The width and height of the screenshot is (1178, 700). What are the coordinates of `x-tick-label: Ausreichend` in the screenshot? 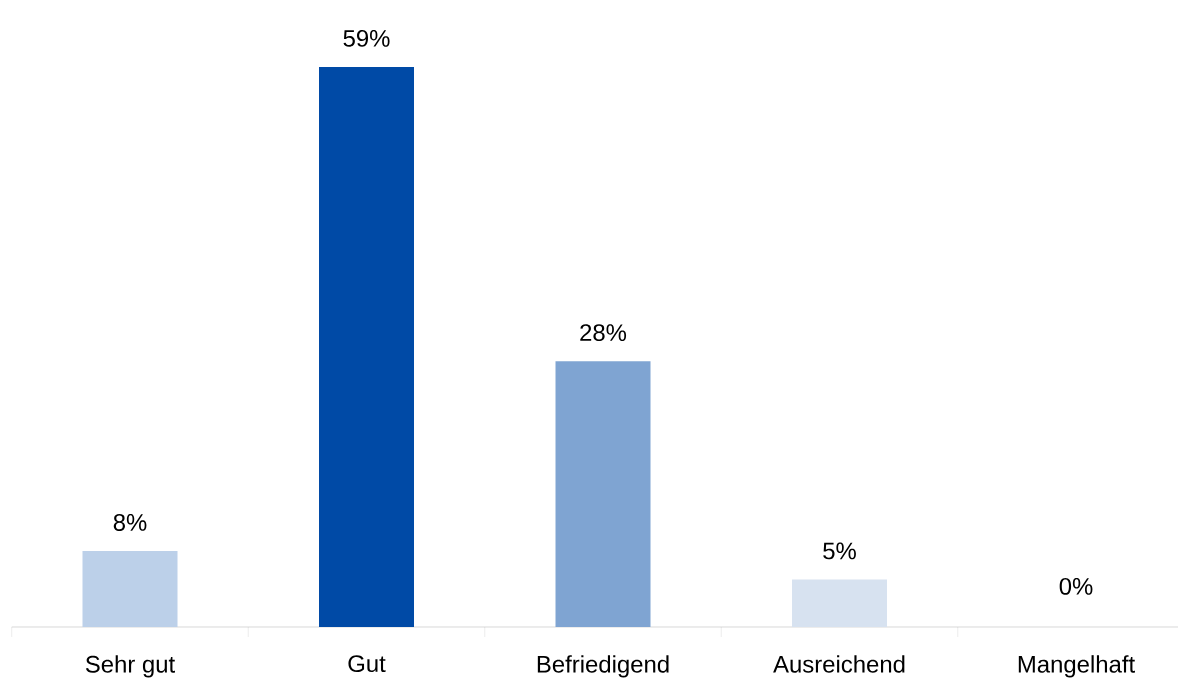 It's located at (839, 664).